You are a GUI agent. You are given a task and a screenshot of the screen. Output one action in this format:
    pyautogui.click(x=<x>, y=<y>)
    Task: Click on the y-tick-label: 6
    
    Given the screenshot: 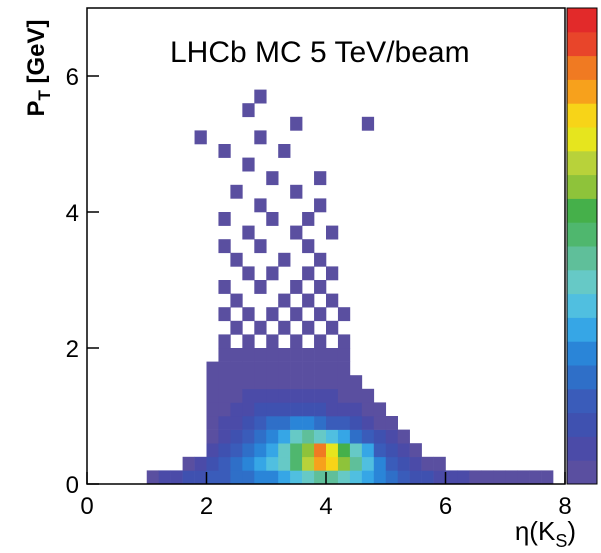 What is the action you would take?
    pyautogui.click(x=72, y=77)
    